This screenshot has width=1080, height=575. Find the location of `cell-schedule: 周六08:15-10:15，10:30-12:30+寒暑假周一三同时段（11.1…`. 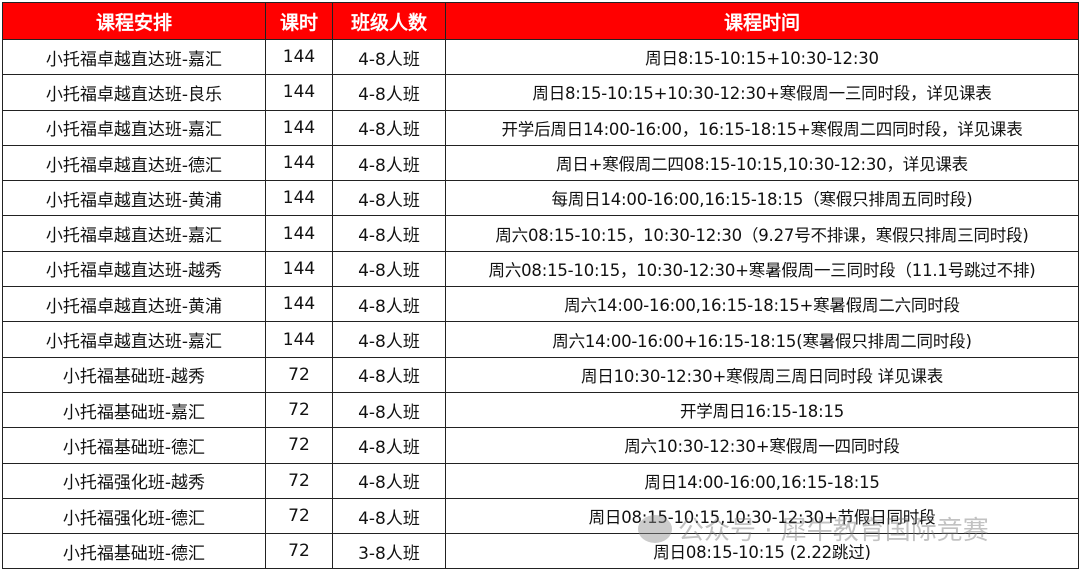

cell-schedule: 周六08:15-10:15，10:30-12:30+寒暑假周一三同时段（11.1… is located at coordinates (762, 269).